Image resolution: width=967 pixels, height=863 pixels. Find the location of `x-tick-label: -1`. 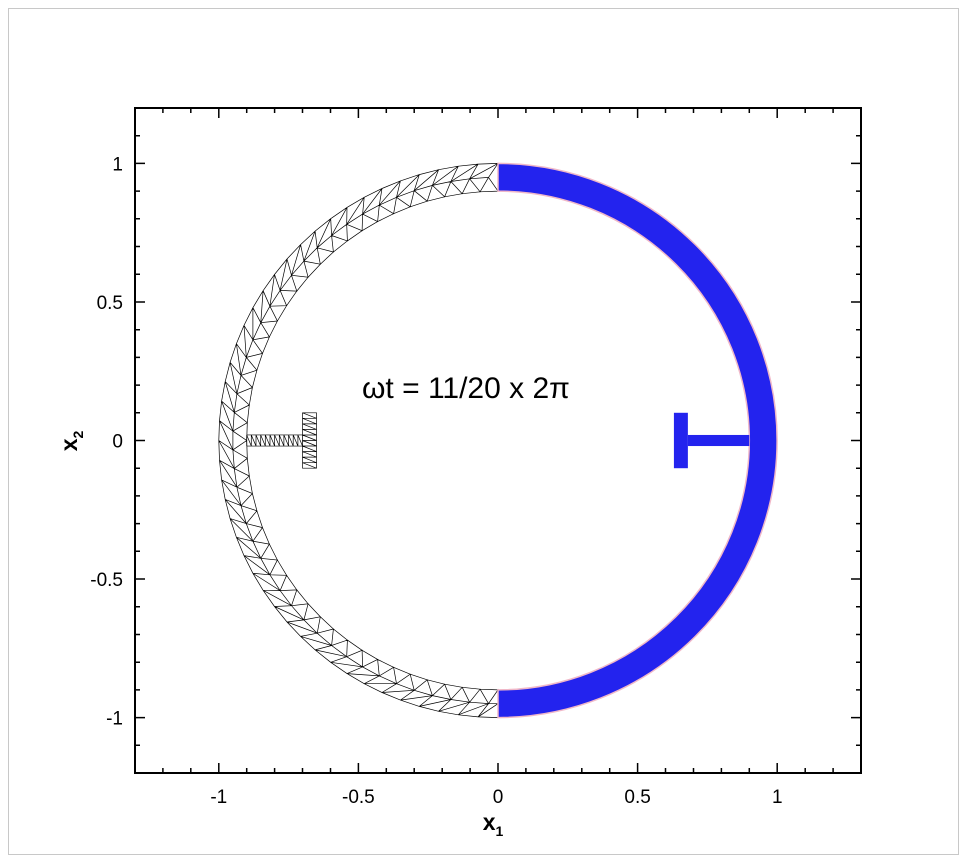

x-tick-label: -1 is located at coordinates (218, 797).